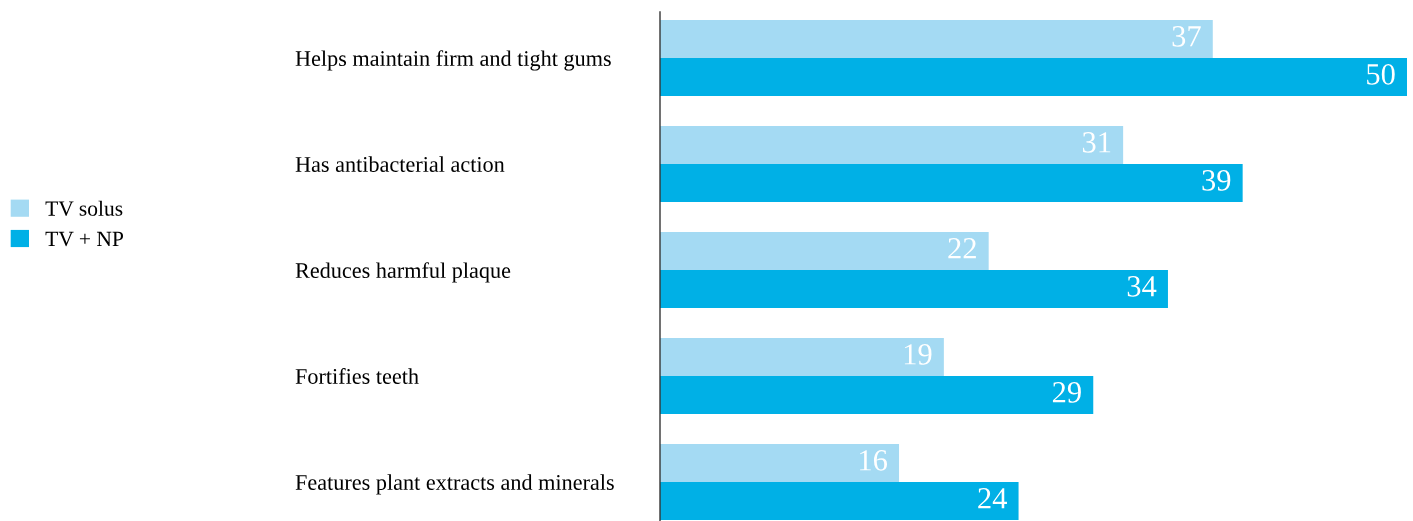 Image resolution: width=1413 pixels, height=521 pixels. What do you see at coordinates (992, 498) in the screenshot?
I see `data-label: 24` at bounding box center [992, 498].